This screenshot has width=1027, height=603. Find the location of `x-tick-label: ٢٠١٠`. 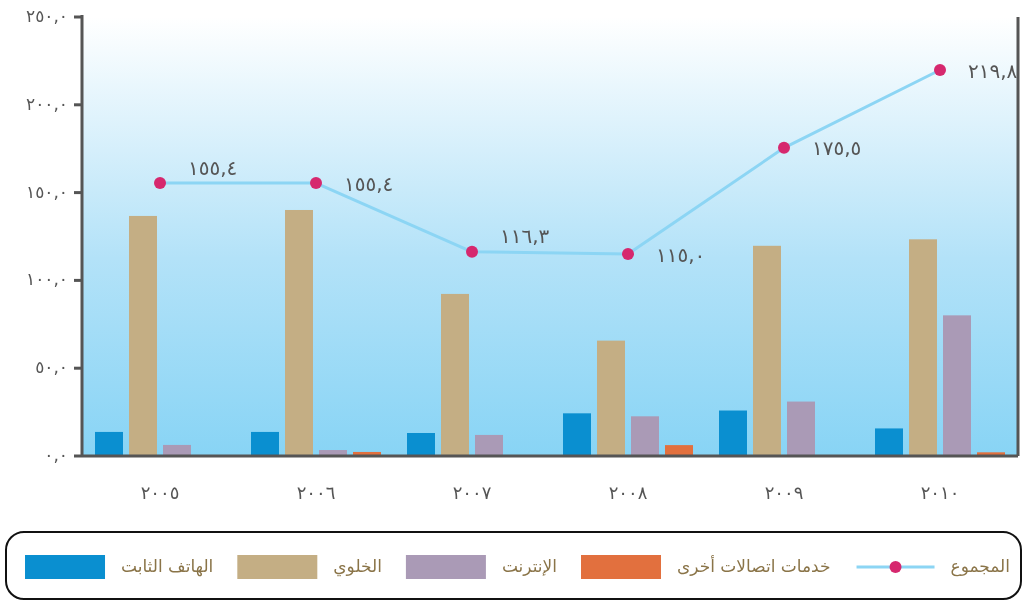

x-tick-label: ٢٠١٠ is located at coordinates (940, 492).